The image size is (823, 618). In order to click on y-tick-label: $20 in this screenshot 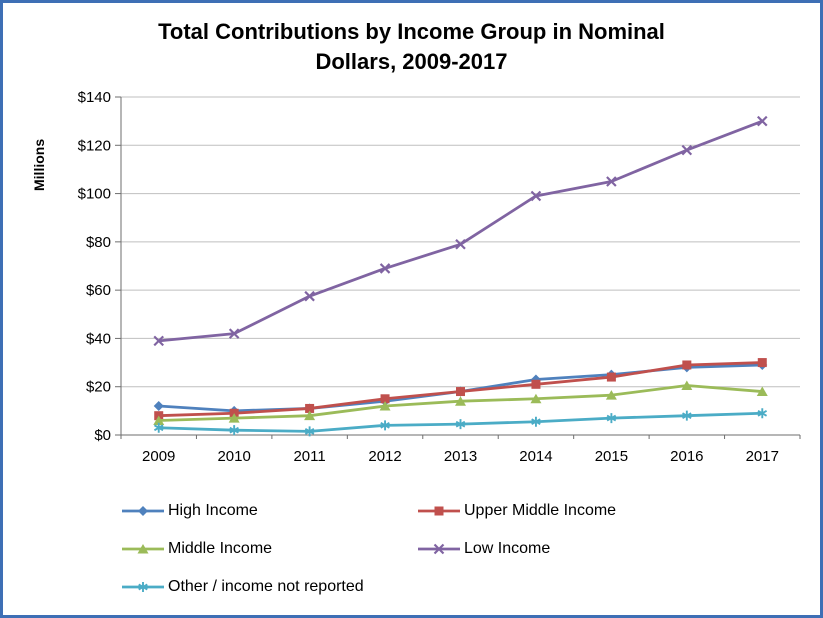, I will do `click(98, 387)`.